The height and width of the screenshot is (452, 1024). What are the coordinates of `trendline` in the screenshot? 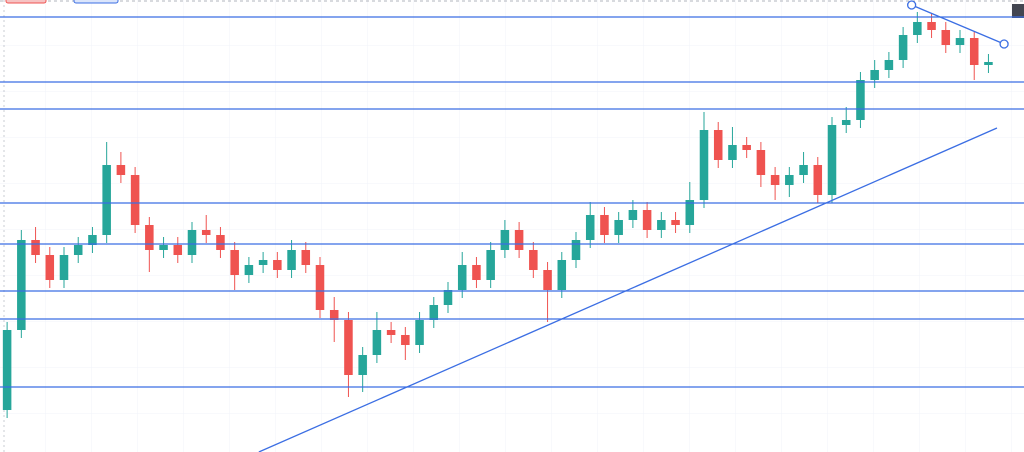 It's located at (958, 24).